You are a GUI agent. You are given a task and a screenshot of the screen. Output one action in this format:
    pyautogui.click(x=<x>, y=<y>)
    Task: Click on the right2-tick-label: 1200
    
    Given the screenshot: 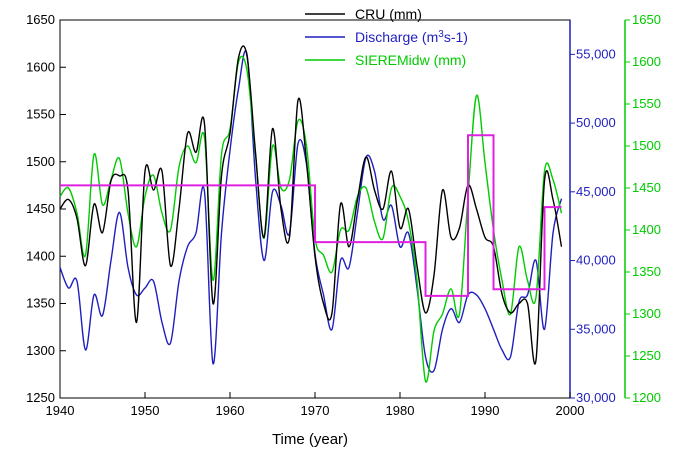 What is the action you would take?
    pyautogui.click(x=646, y=397)
    